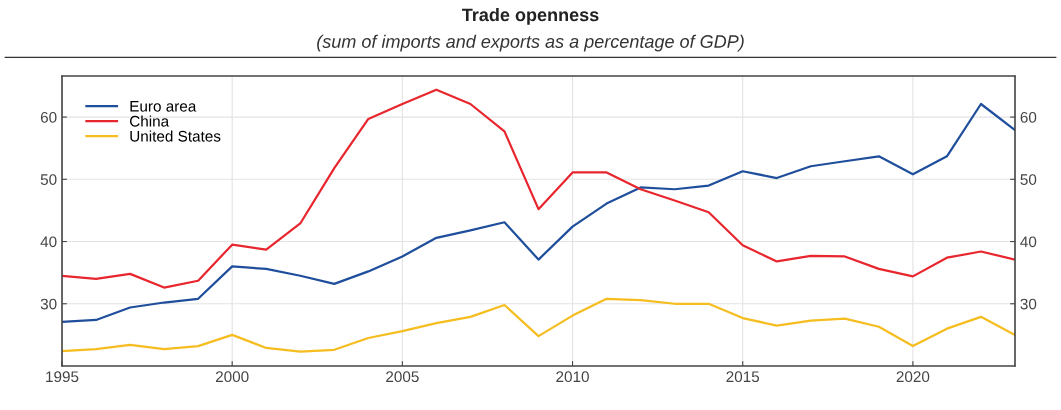  Describe the element at coordinates (402, 377) in the screenshot. I see `x-tick-label: 2005` at that location.